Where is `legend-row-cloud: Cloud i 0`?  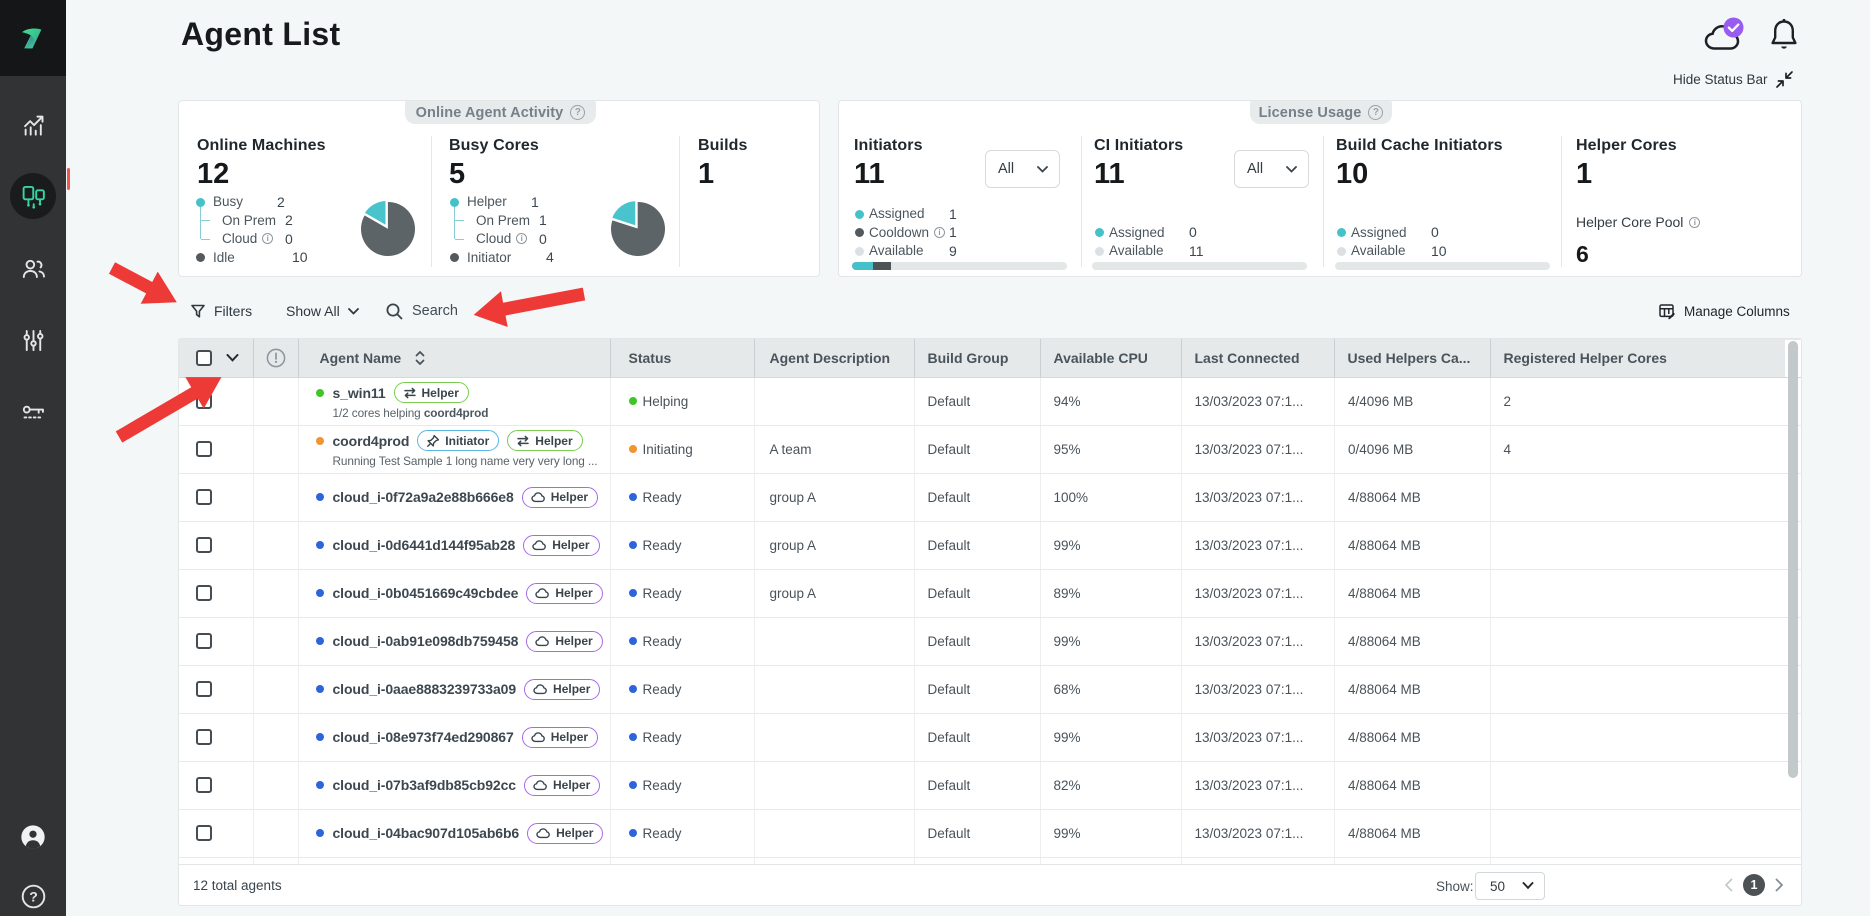
legend-row-cloud: Cloud i 0 is located at coordinates (515, 239).